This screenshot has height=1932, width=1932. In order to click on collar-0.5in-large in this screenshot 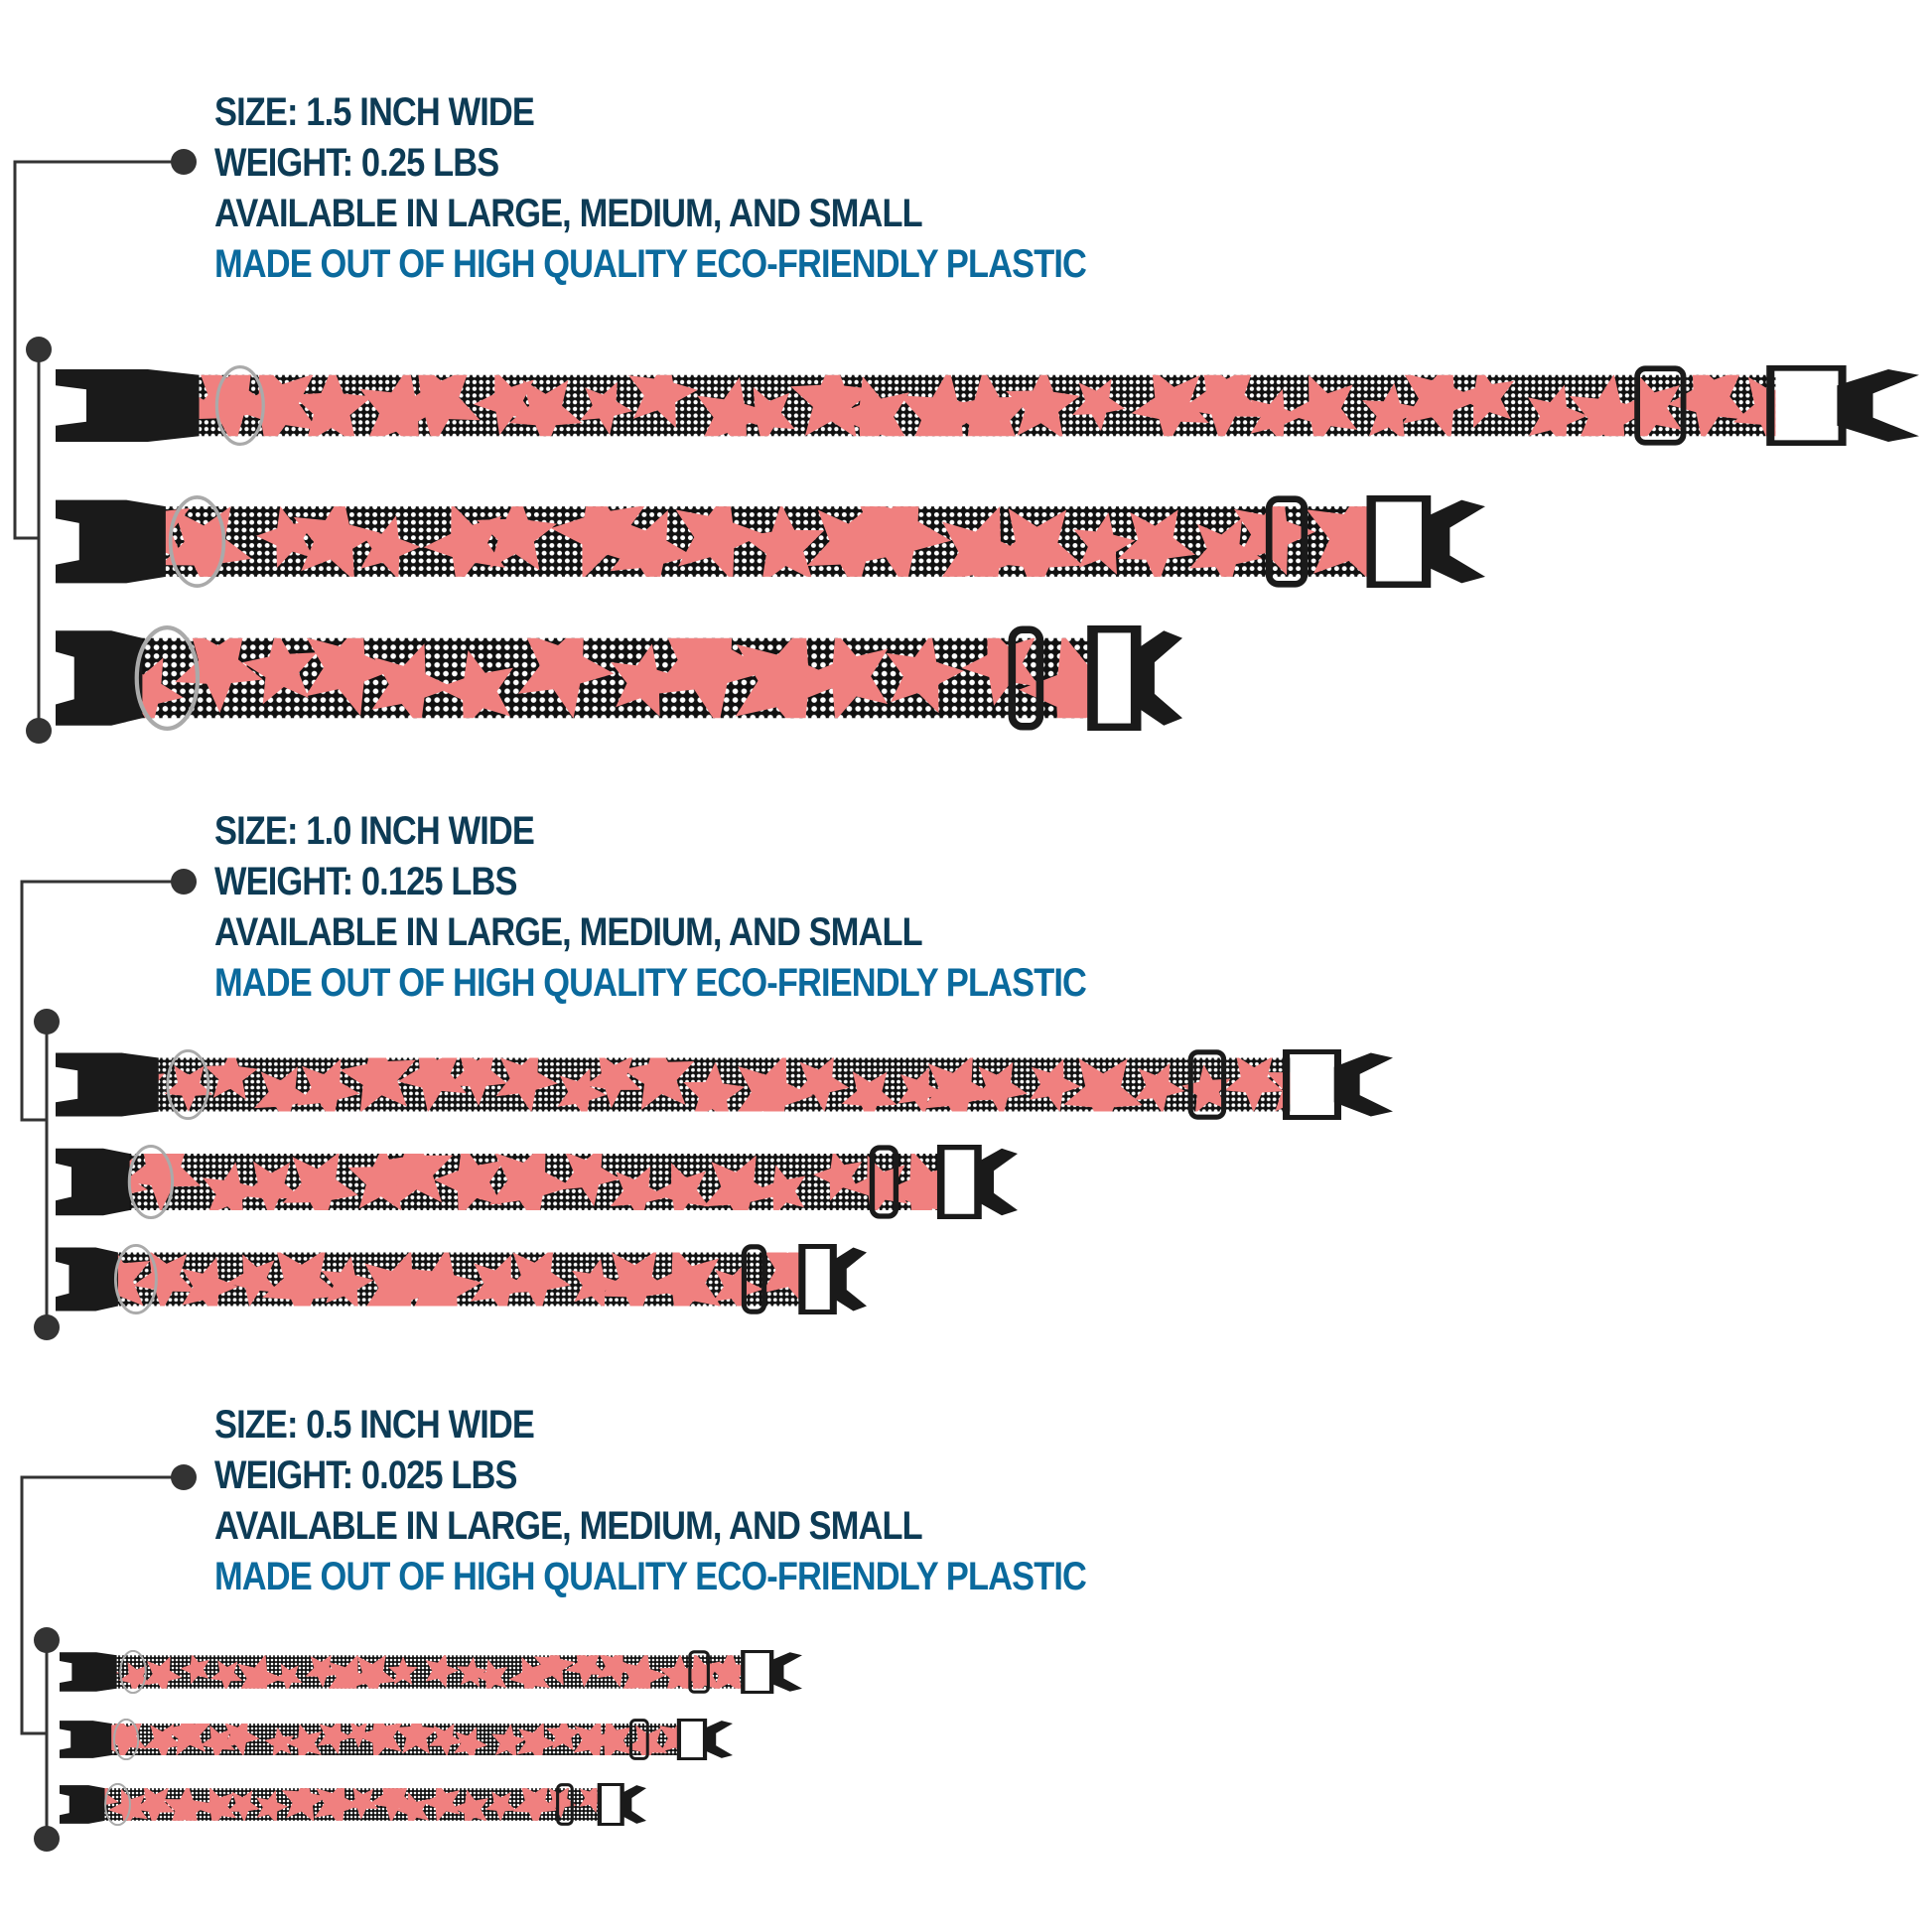, I will do `click(431, 1672)`.